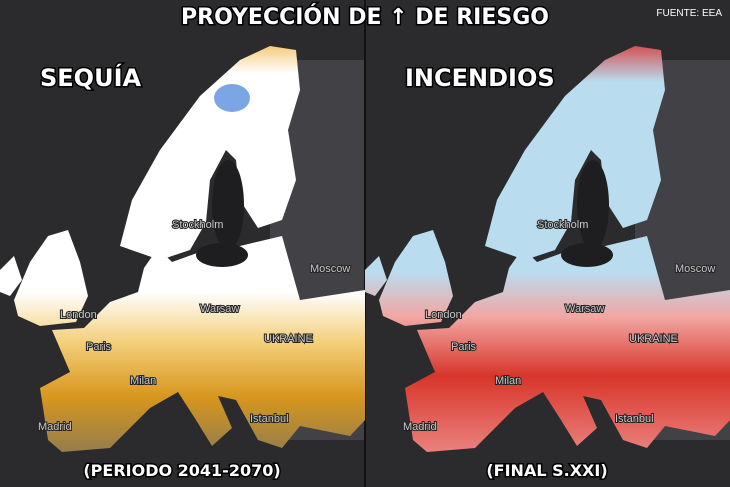 This screenshot has height=487, width=730. I want to click on title: PROYECCIÓN DE ↑ DE RIESGO, so click(365, 17).